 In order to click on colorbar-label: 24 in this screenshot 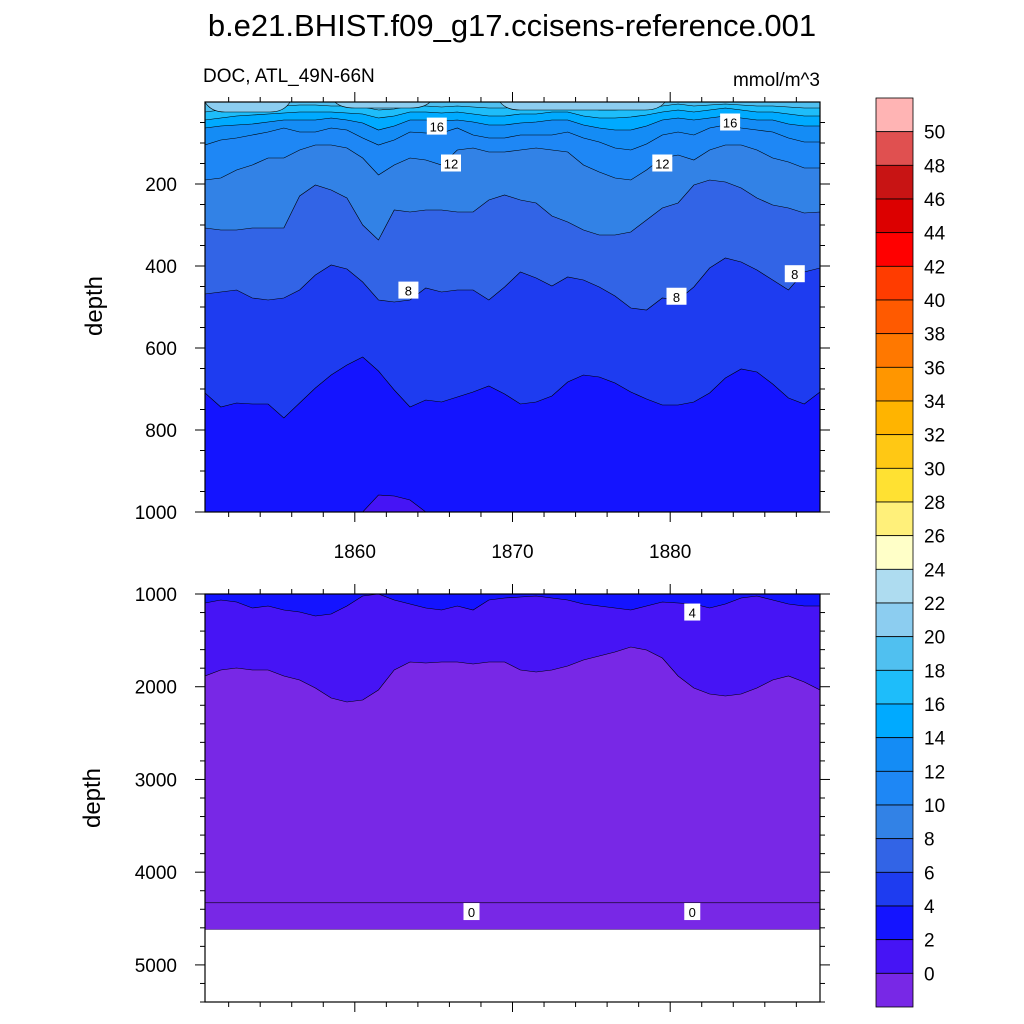, I will do `click(935, 570)`.